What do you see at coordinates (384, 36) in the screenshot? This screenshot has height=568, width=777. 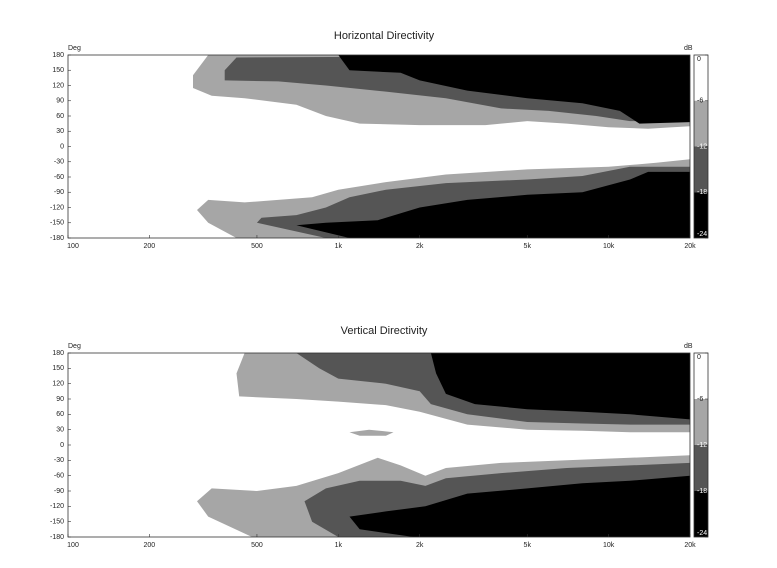 I see `chart-title: Horizontal Directivity` at bounding box center [384, 36].